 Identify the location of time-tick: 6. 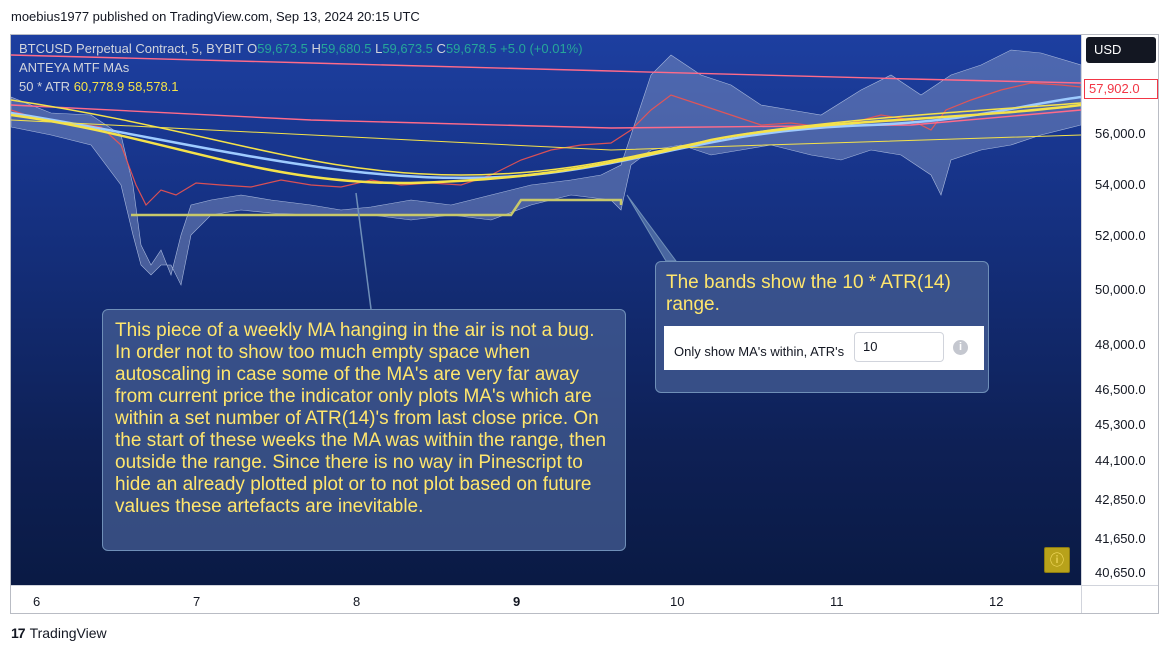
(37, 601).